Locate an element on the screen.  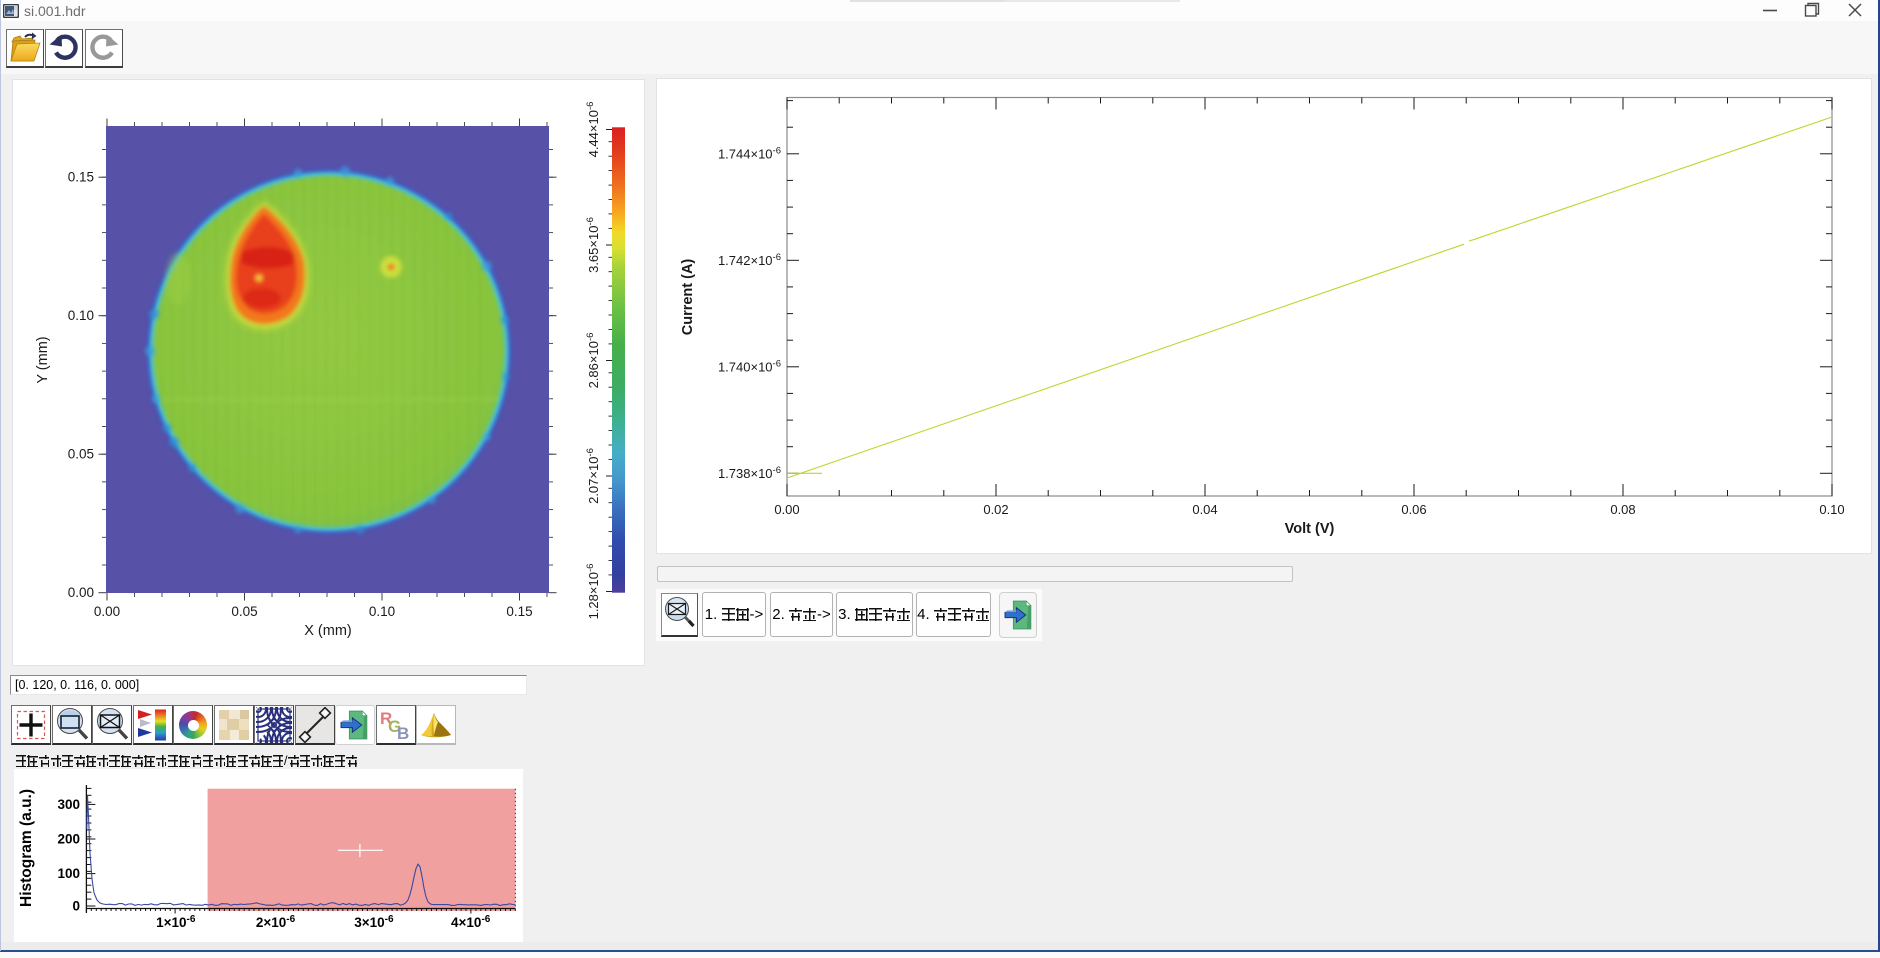
svg-text: 2.86×10-6 is located at coordinates (593, 361).